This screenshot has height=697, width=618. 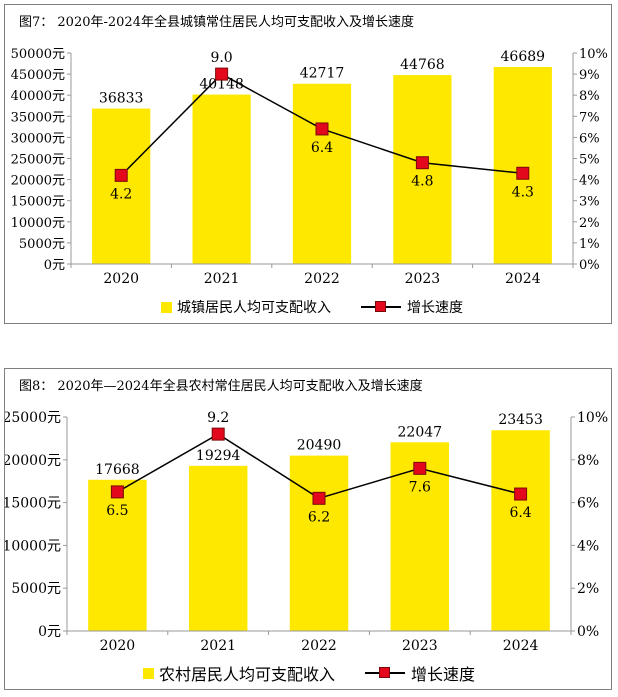 I want to click on legend-item-bar: 城镇居民人均可支配收入, so click(x=246, y=307).